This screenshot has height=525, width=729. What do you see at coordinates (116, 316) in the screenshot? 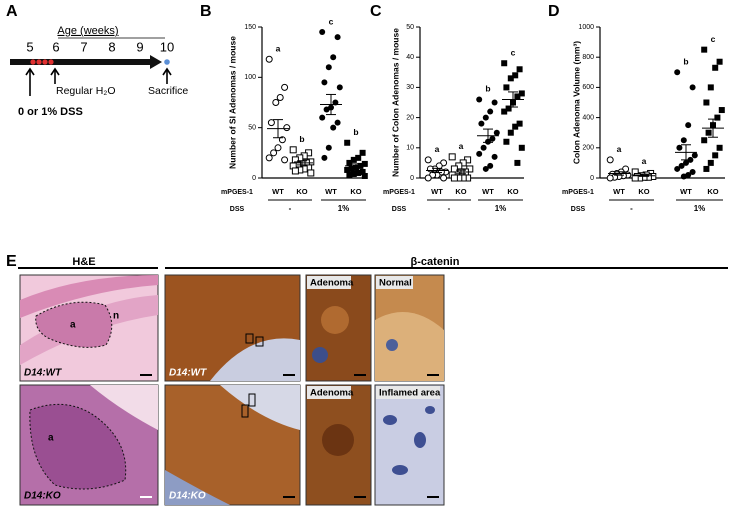
I see `region-label: n` at bounding box center [116, 316].